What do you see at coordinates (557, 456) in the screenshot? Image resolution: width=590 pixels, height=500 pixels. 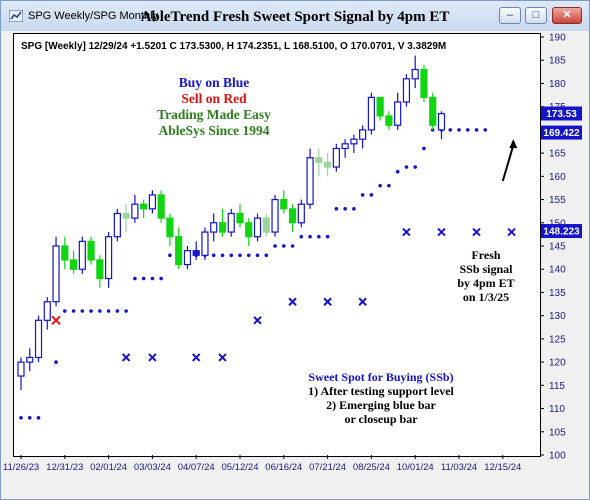 I see `y-tick-label: 100` at bounding box center [557, 456].